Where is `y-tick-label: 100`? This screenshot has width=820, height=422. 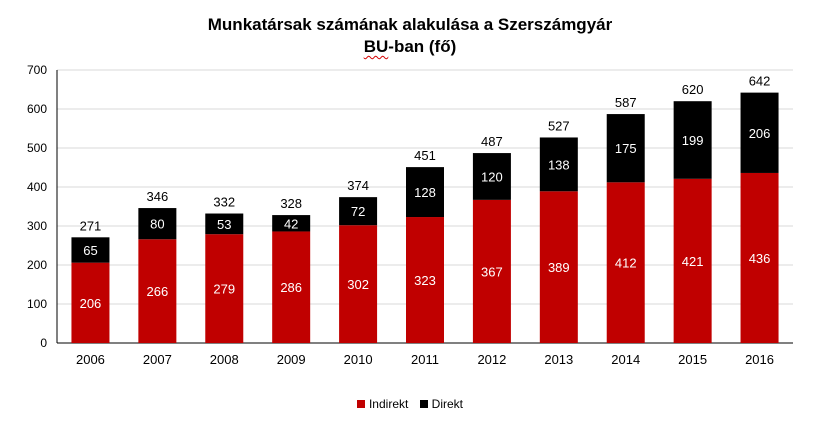
y-tick-label: 100 is located at coordinates (37, 304).